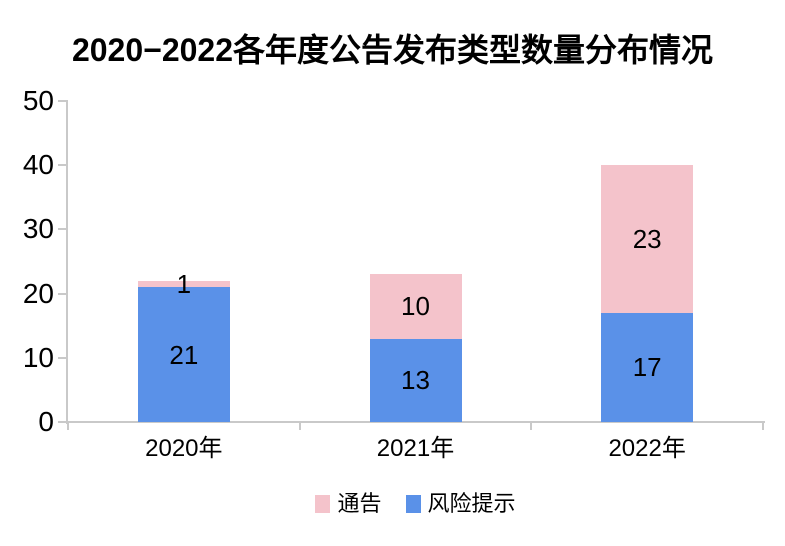 This screenshot has height=546, width=785. I want to click on x-category-label: 2021年, so click(415, 448).